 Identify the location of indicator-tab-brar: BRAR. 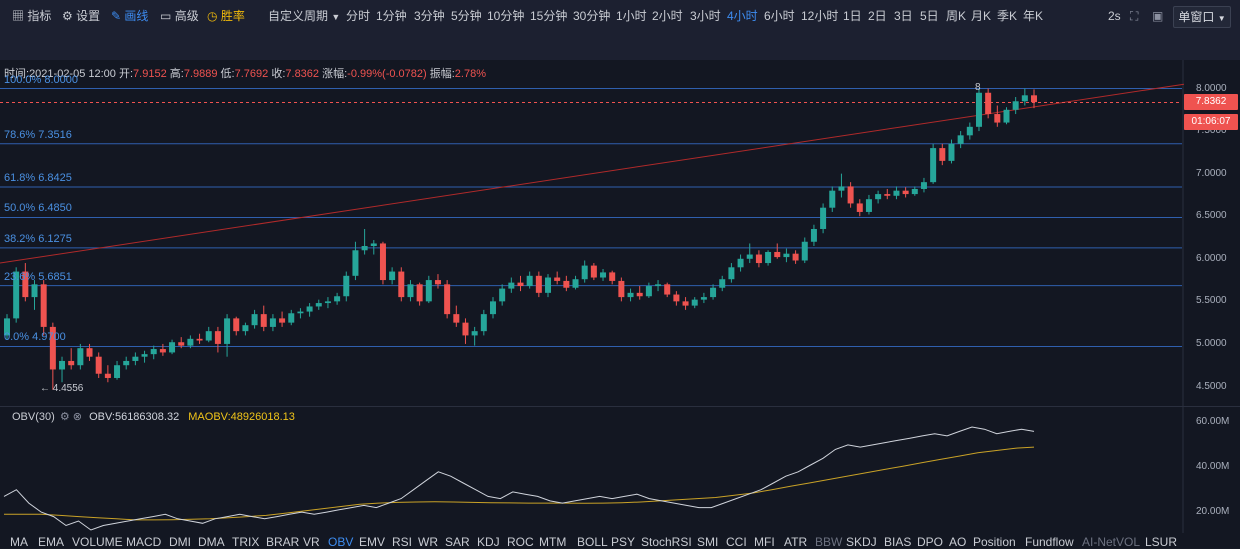
(283, 542).